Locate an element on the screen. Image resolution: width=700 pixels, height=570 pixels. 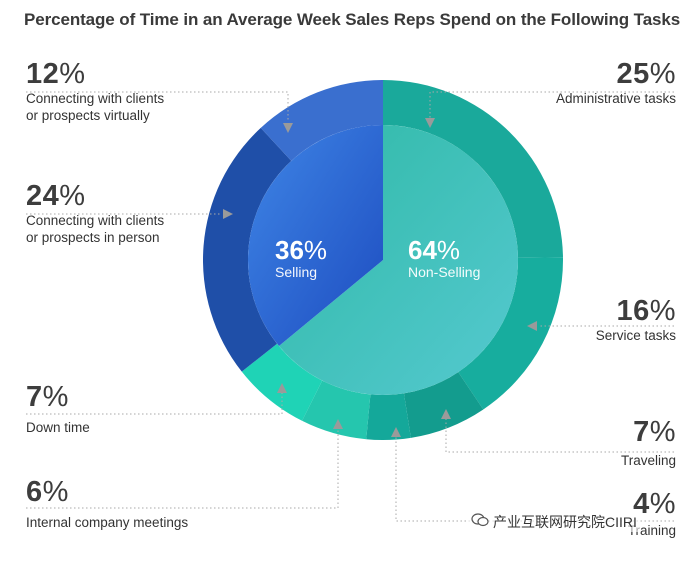
outer-slice-traveling is located at coordinates (443, 405).